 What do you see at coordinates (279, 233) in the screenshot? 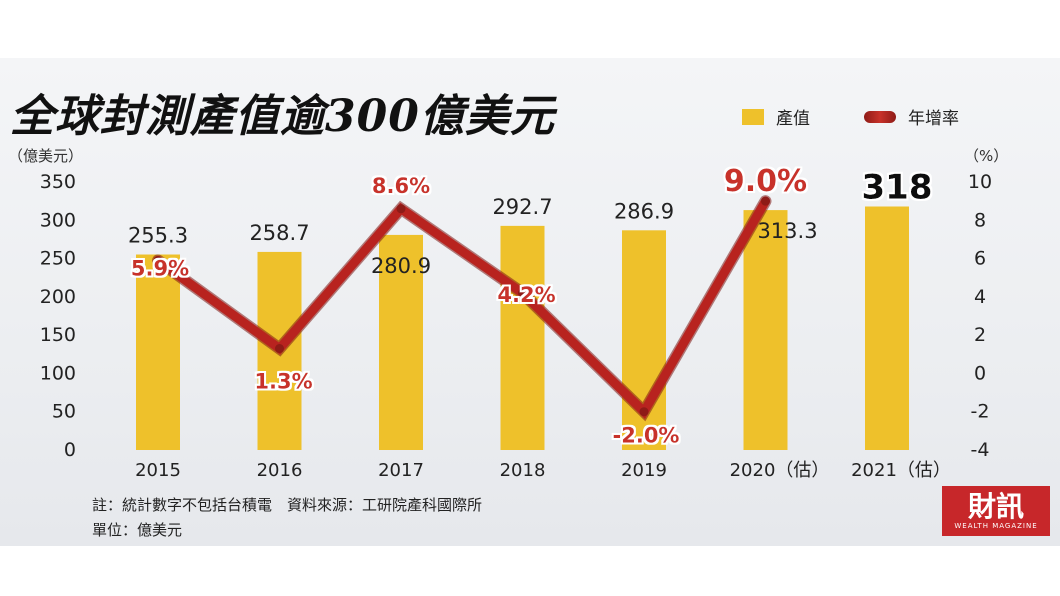
I see `bar-value-label-1: 258.7` at bounding box center [279, 233].